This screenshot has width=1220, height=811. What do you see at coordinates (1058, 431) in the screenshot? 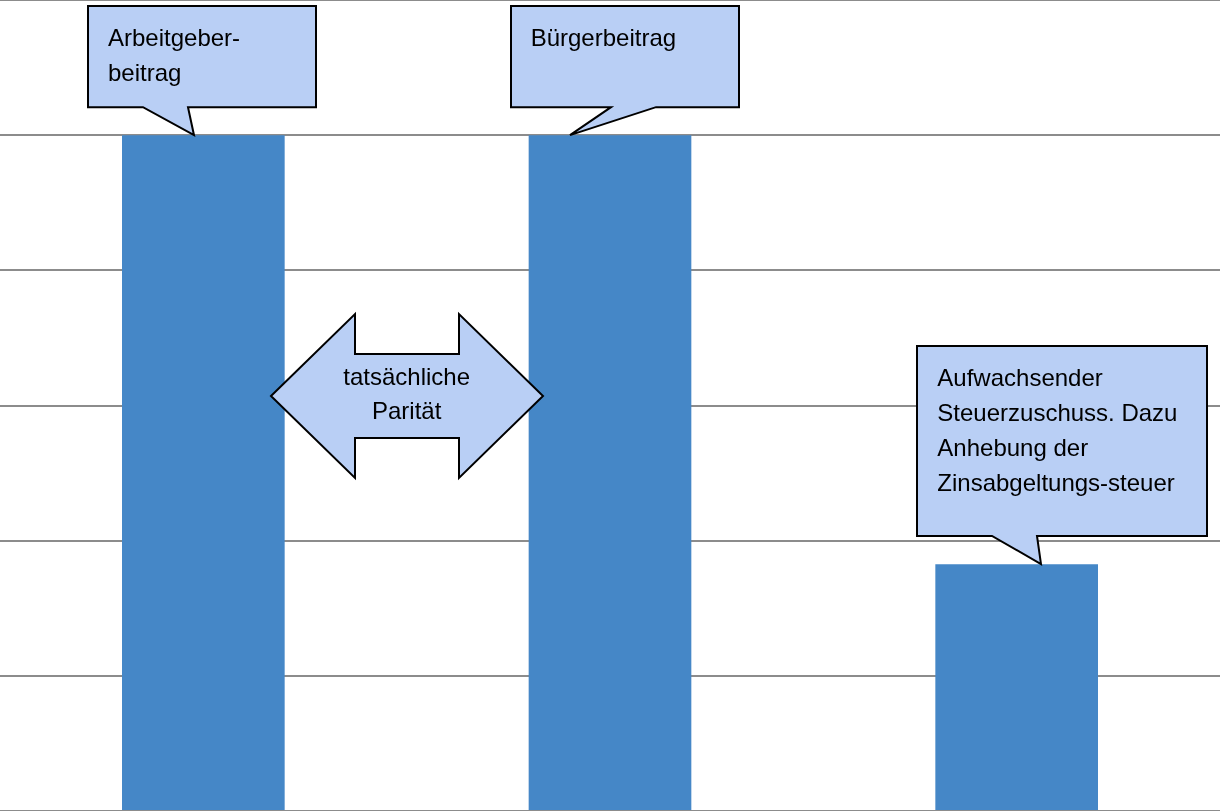
I see `annotation: Aufwachsender Steuerzuschuss. Dazu Anhebung der Zinsabgeltungs-steuer` at bounding box center [1058, 431].